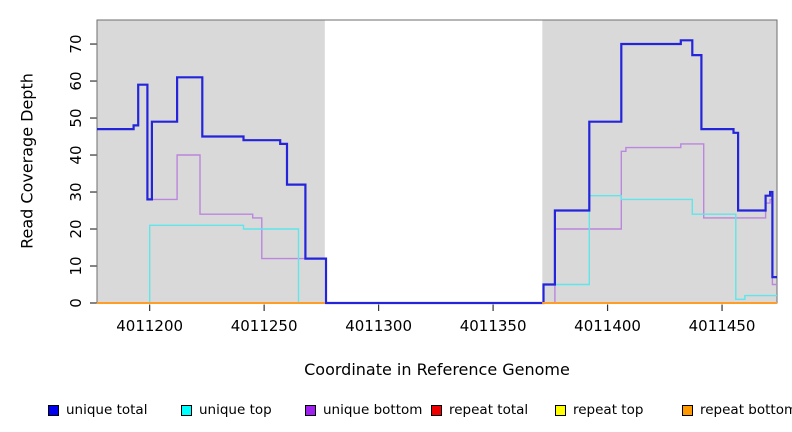 This screenshot has height=432, width=792. I want to click on y-tick-label: 50, so click(76, 117).